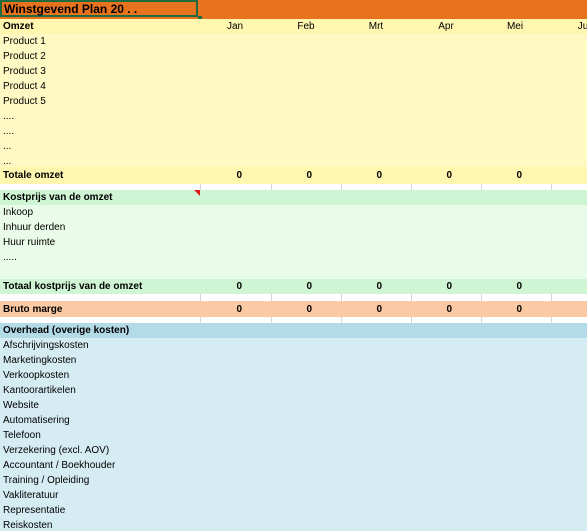 The width and height of the screenshot is (587, 531). Describe the element at coordinates (73, 286) in the screenshot. I see `total-cost-label: Totaal kostprijs van de omzet` at that location.